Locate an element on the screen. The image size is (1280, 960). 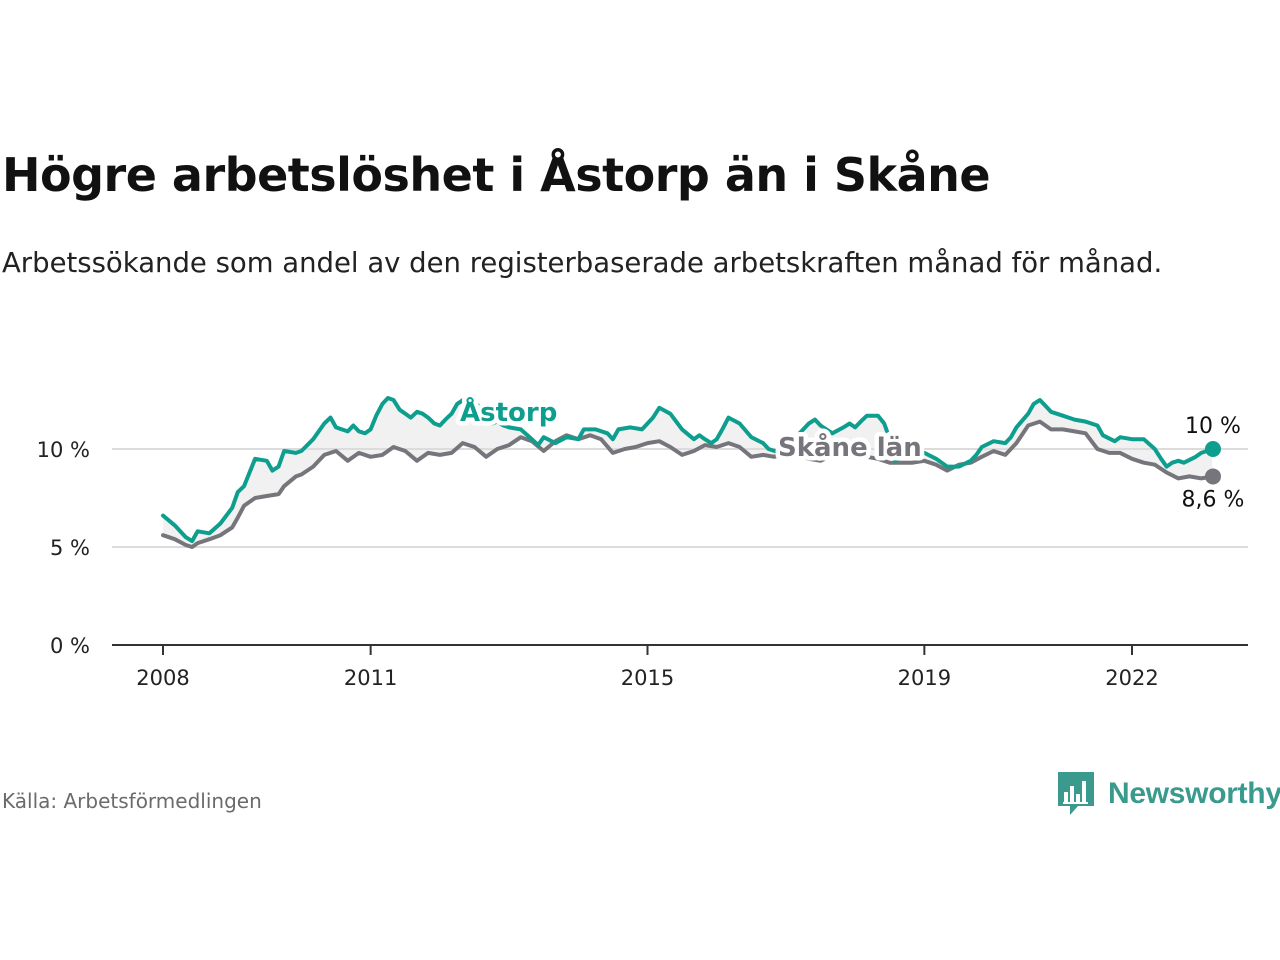
end-point-skane is located at coordinates (1212, 476).